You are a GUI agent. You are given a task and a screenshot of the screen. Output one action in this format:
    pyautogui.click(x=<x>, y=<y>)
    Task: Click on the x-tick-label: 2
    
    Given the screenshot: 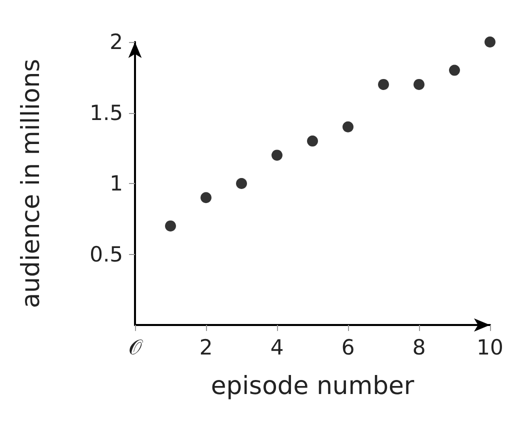 What is the action you would take?
    pyautogui.click(x=206, y=348)
    